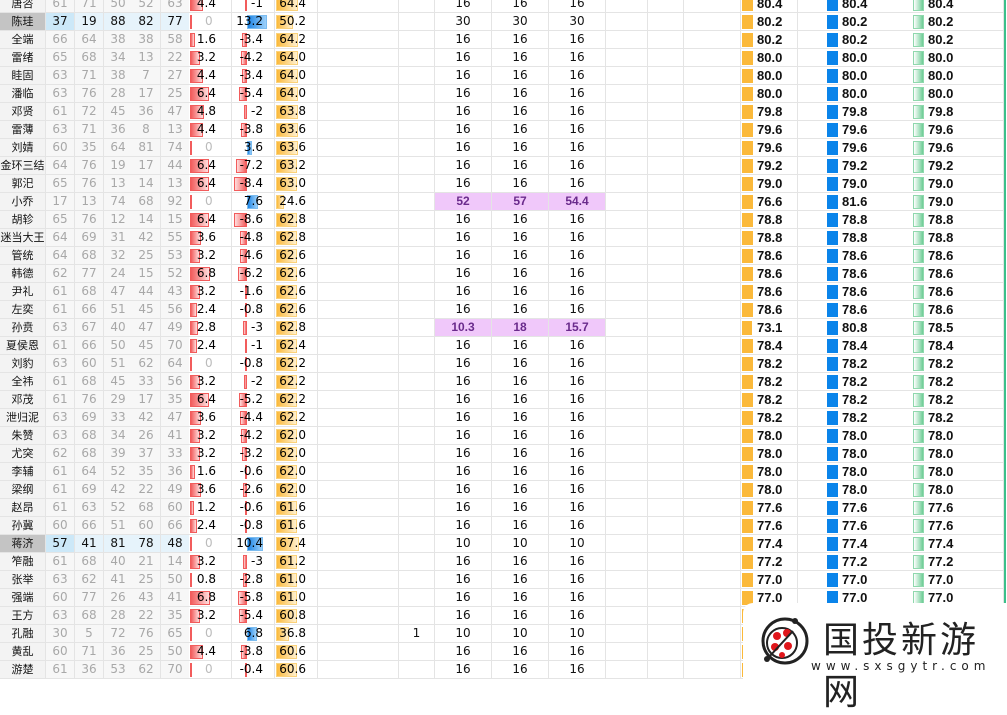 This screenshot has width=1007, height=715. What do you see at coordinates (296, 616) in the screenshot?
I see `score-cell: 60.8` at bounding box center [296, 616].